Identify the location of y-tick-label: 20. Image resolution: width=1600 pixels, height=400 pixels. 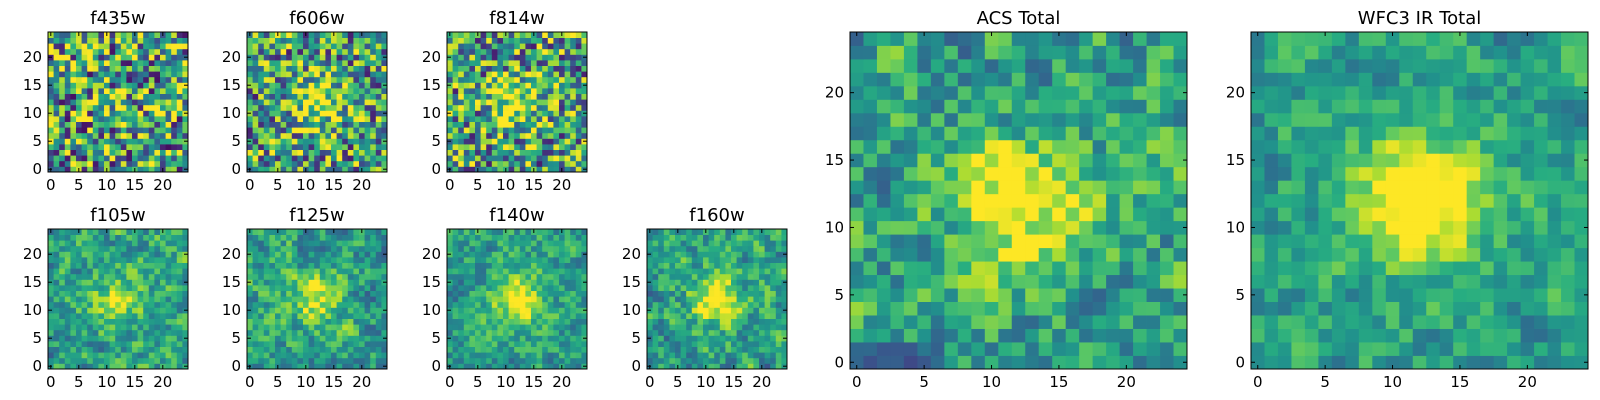
(631, 254).